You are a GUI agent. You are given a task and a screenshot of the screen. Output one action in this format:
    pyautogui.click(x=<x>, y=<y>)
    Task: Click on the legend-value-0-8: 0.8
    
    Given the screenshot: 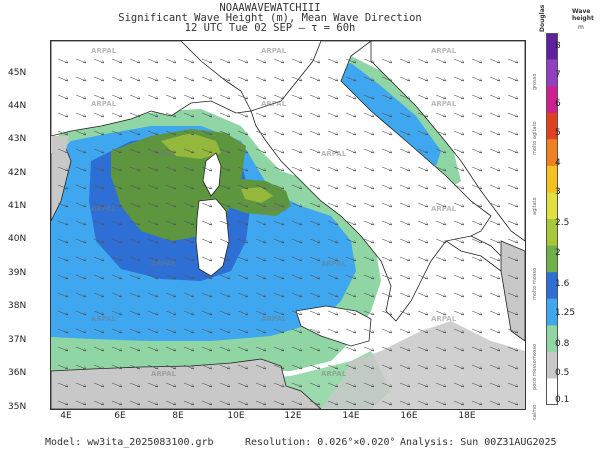 What is the action you would take?
    pyautogui.click(x=562, y=344)
    